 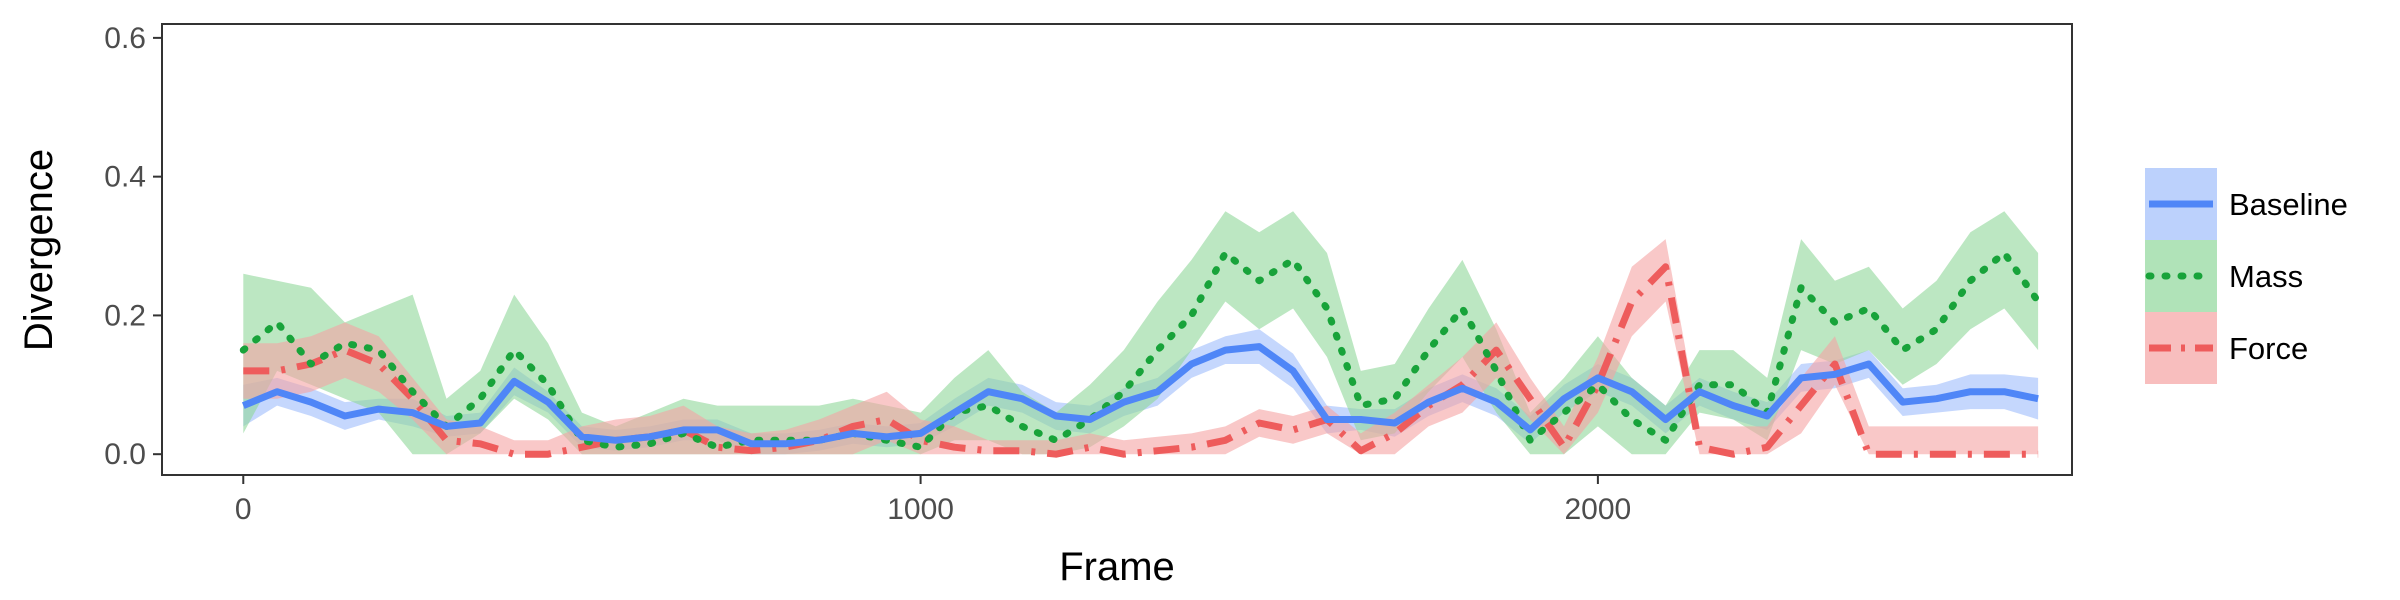 I want to click on x-tick-label: 2000, so click(x=1598, y=509).